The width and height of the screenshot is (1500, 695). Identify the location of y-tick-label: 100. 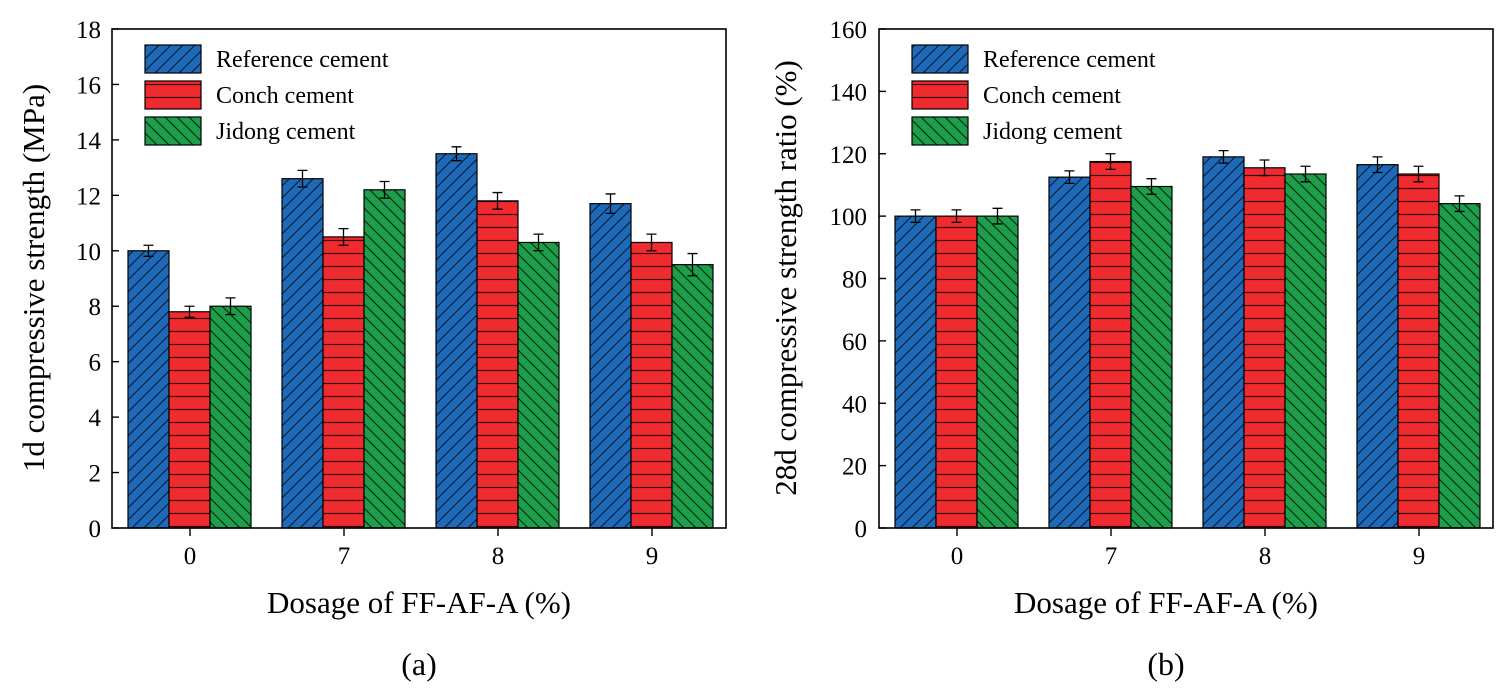
(849, 217).